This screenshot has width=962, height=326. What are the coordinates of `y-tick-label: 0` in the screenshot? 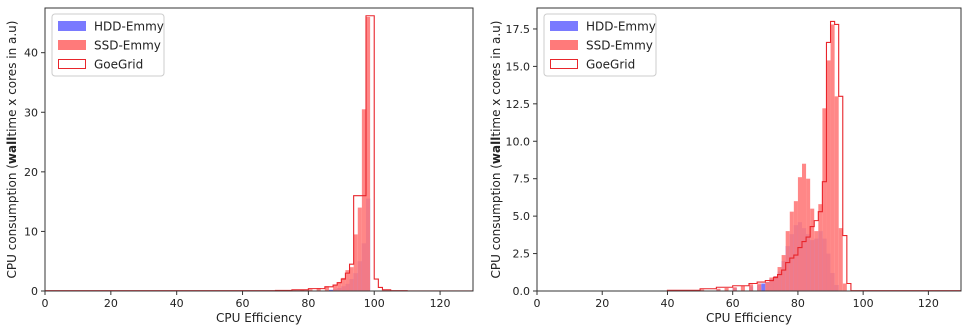 It's located at (34, 291).